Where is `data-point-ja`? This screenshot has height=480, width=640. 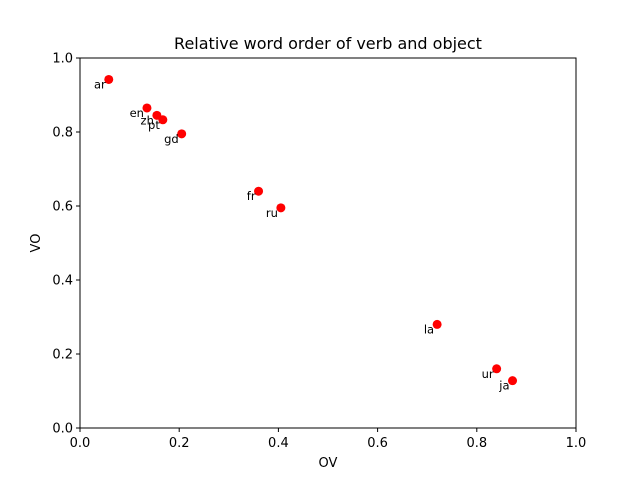 data-point-ja is located at coordinates (513, 381).